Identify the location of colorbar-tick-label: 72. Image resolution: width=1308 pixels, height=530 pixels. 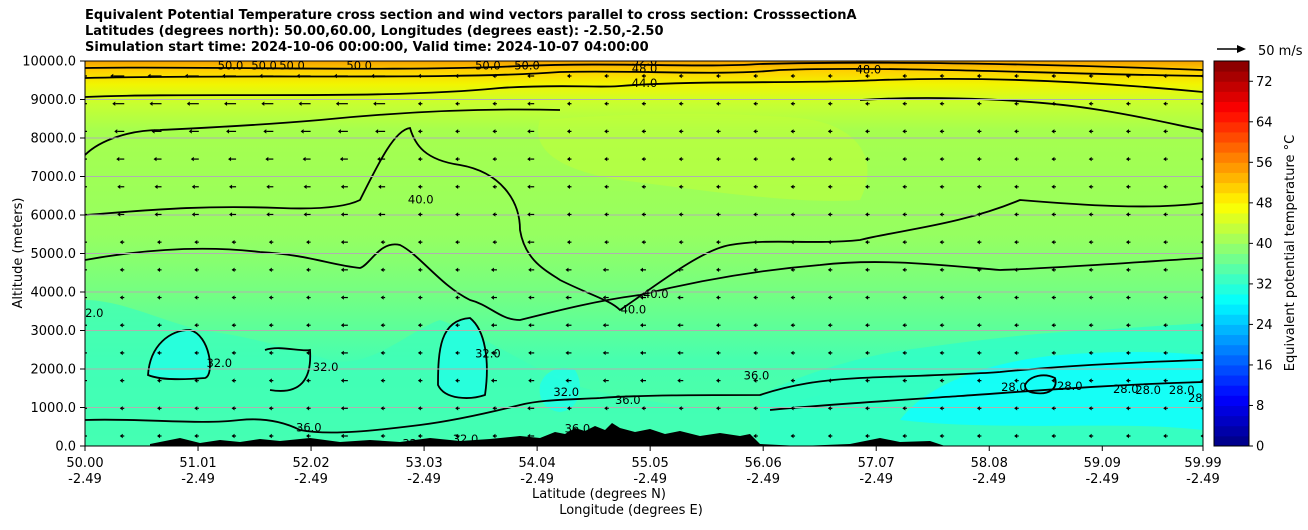
(1264, 82).